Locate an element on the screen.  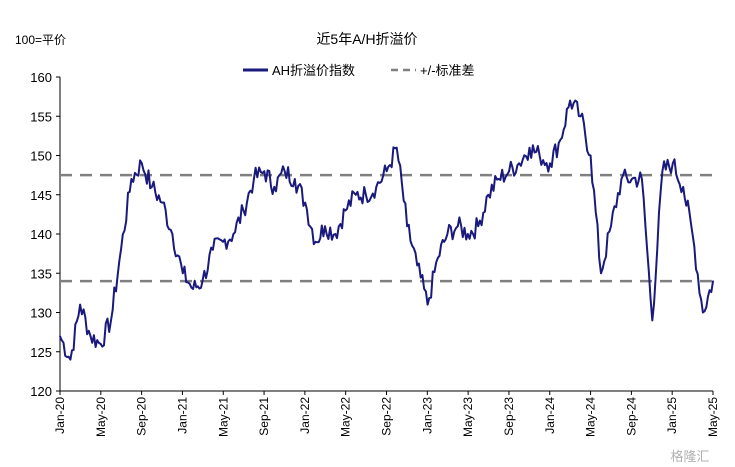
y-tick-label: 135 is located at coordinates (41, 273).